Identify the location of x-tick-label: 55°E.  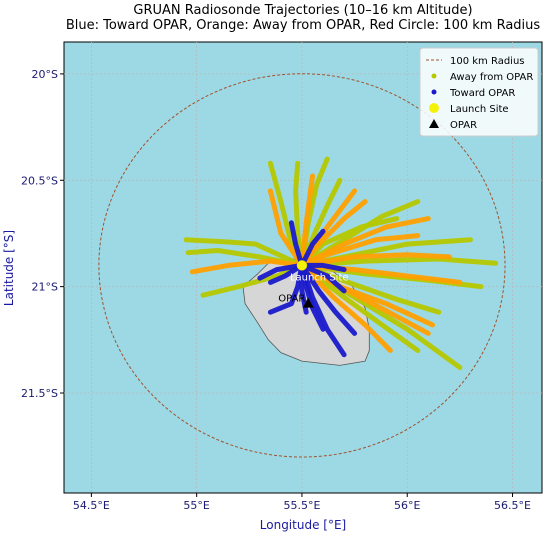
(196, 505).